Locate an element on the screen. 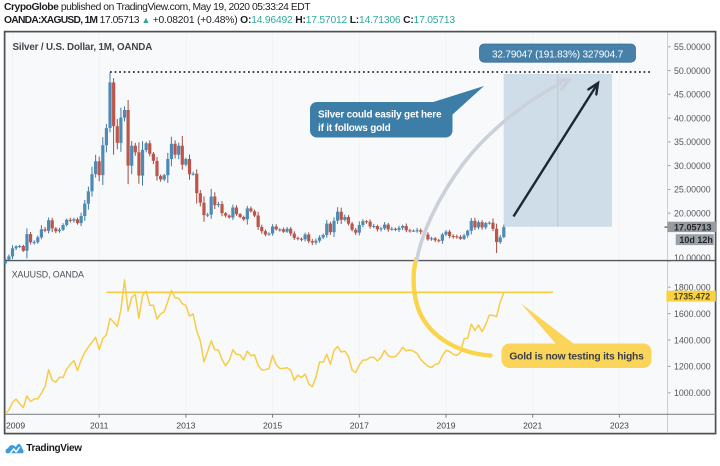 Image resolution: width=720 pixels, height=466 pixels. svg-text: 2009 is located at coordinates (15, 426).